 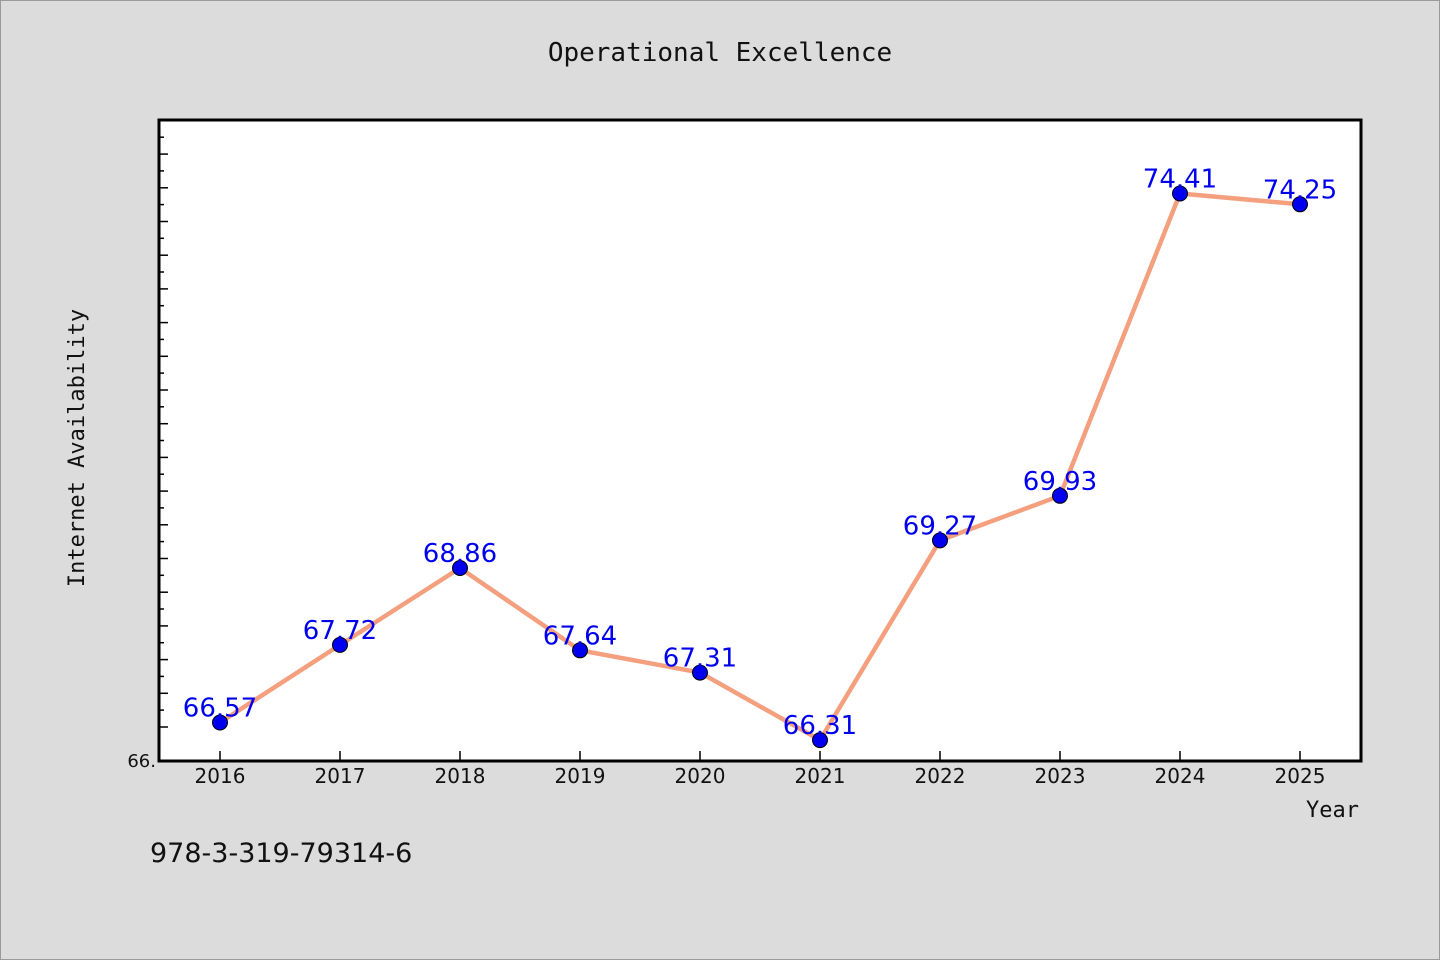 I want to click on y-tick-label: 66., so click(x=141, y=761).